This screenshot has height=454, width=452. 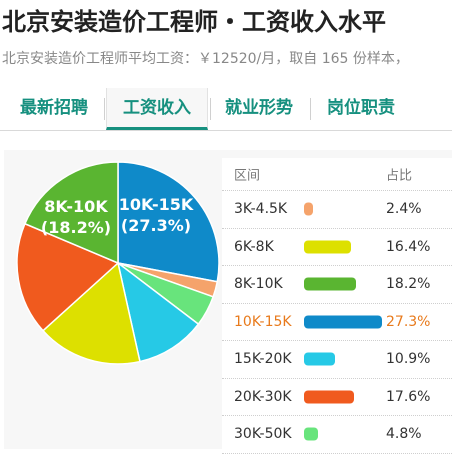 I want to click on tab-job-duties: 岗位职责, so click(x=361, y=108).